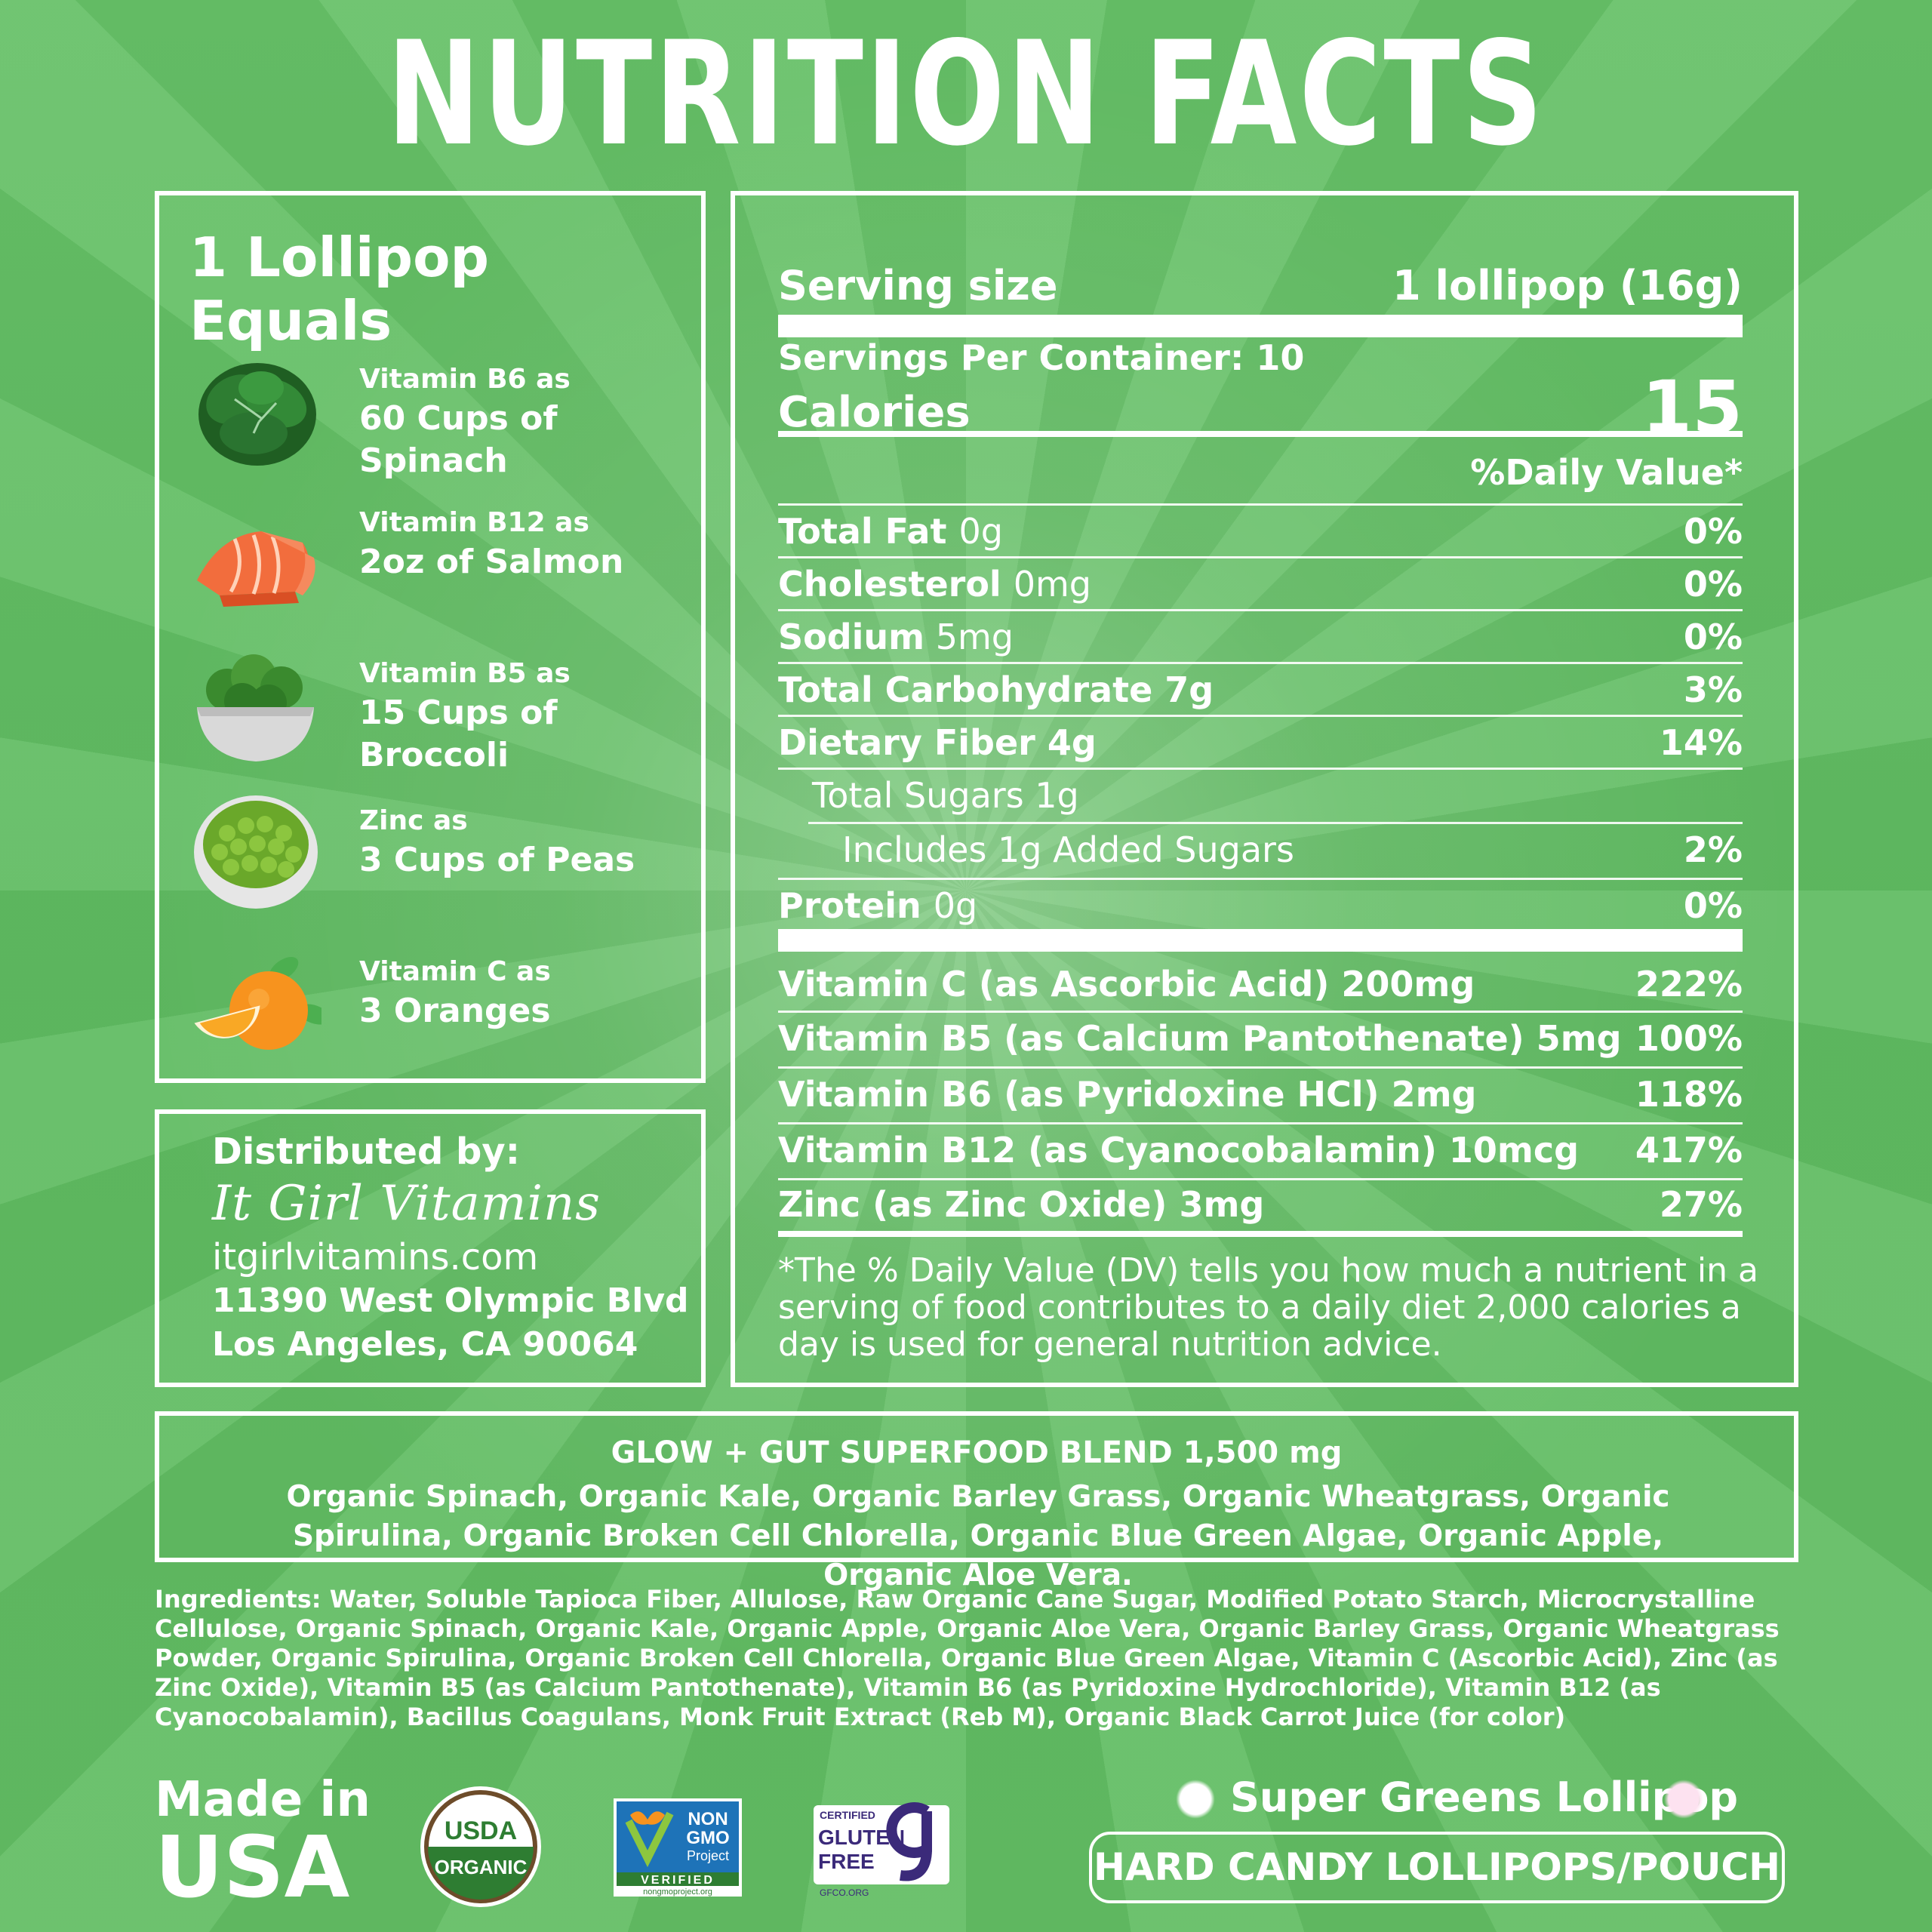 Image resolution: width=1932 pixels, height=1932 pixels. I want to click on nongmo-url-text: nongmoproject.org, so click(677, 1892).